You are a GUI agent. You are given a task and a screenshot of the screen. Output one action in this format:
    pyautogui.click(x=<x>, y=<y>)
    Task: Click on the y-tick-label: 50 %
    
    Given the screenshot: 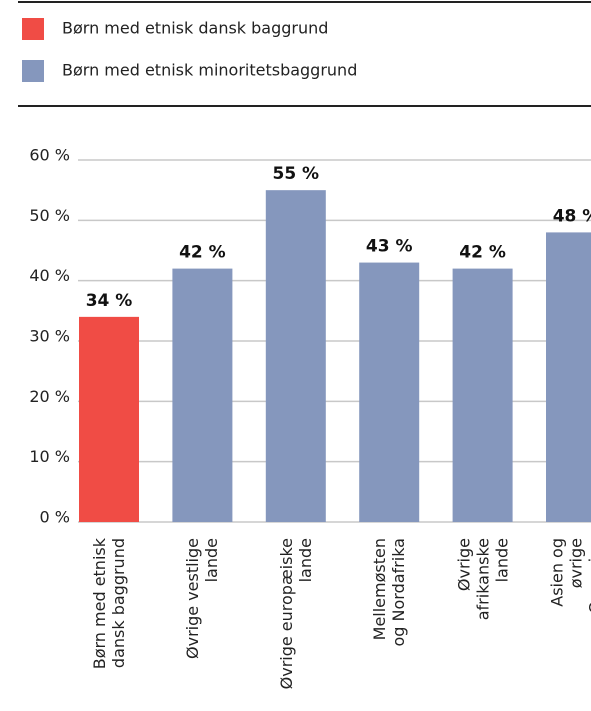 What is the action you would take?
    pyautogui.click(x=49, y=215)
    